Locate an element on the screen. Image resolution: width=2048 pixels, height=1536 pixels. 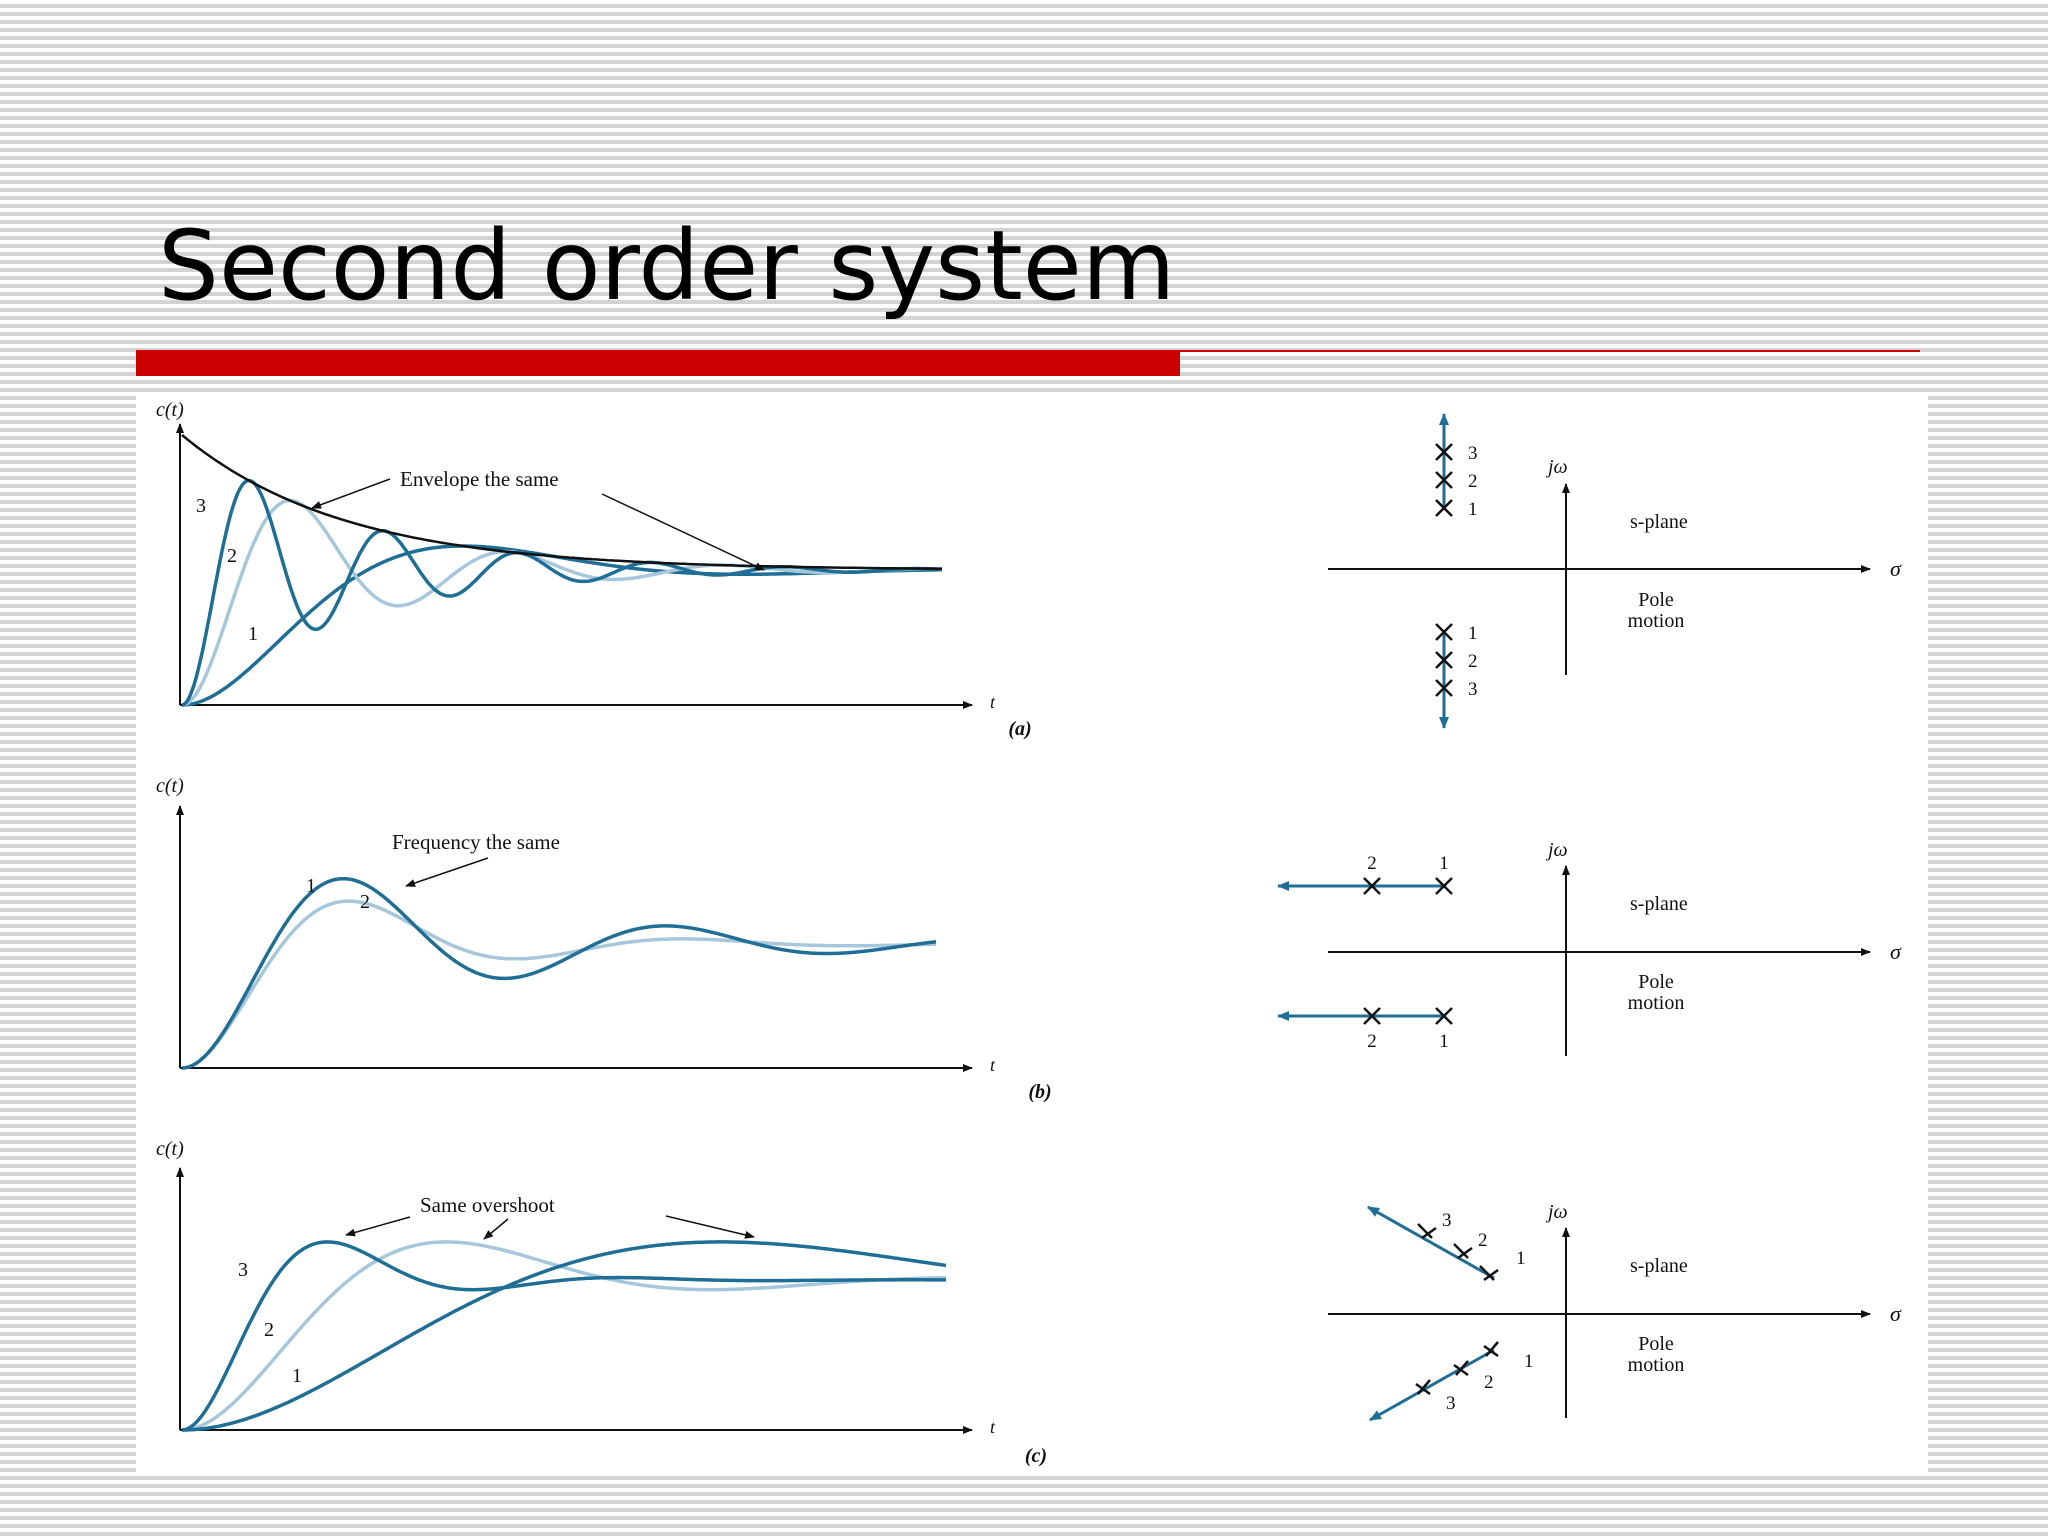
panel-caption: (a) is located at coordinates (1019, 729).